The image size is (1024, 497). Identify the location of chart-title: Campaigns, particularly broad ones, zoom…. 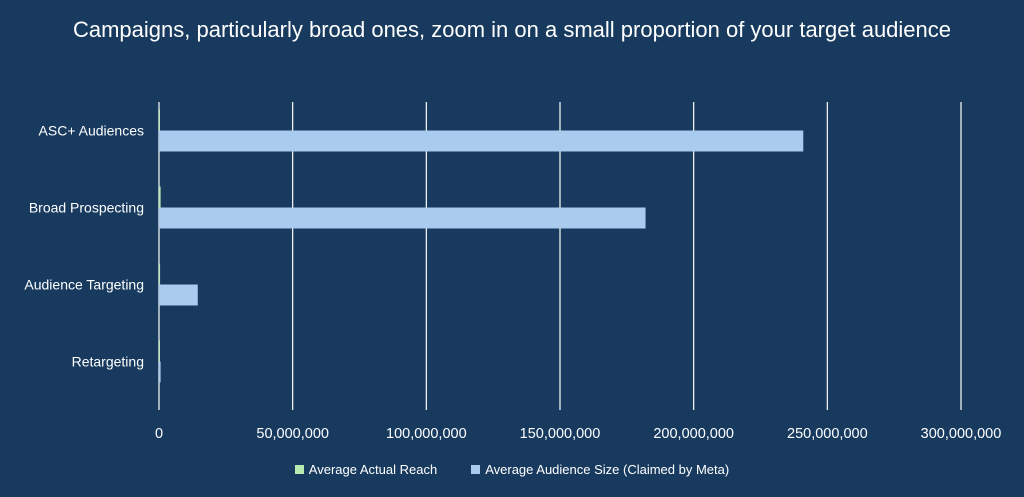
(512, 29).